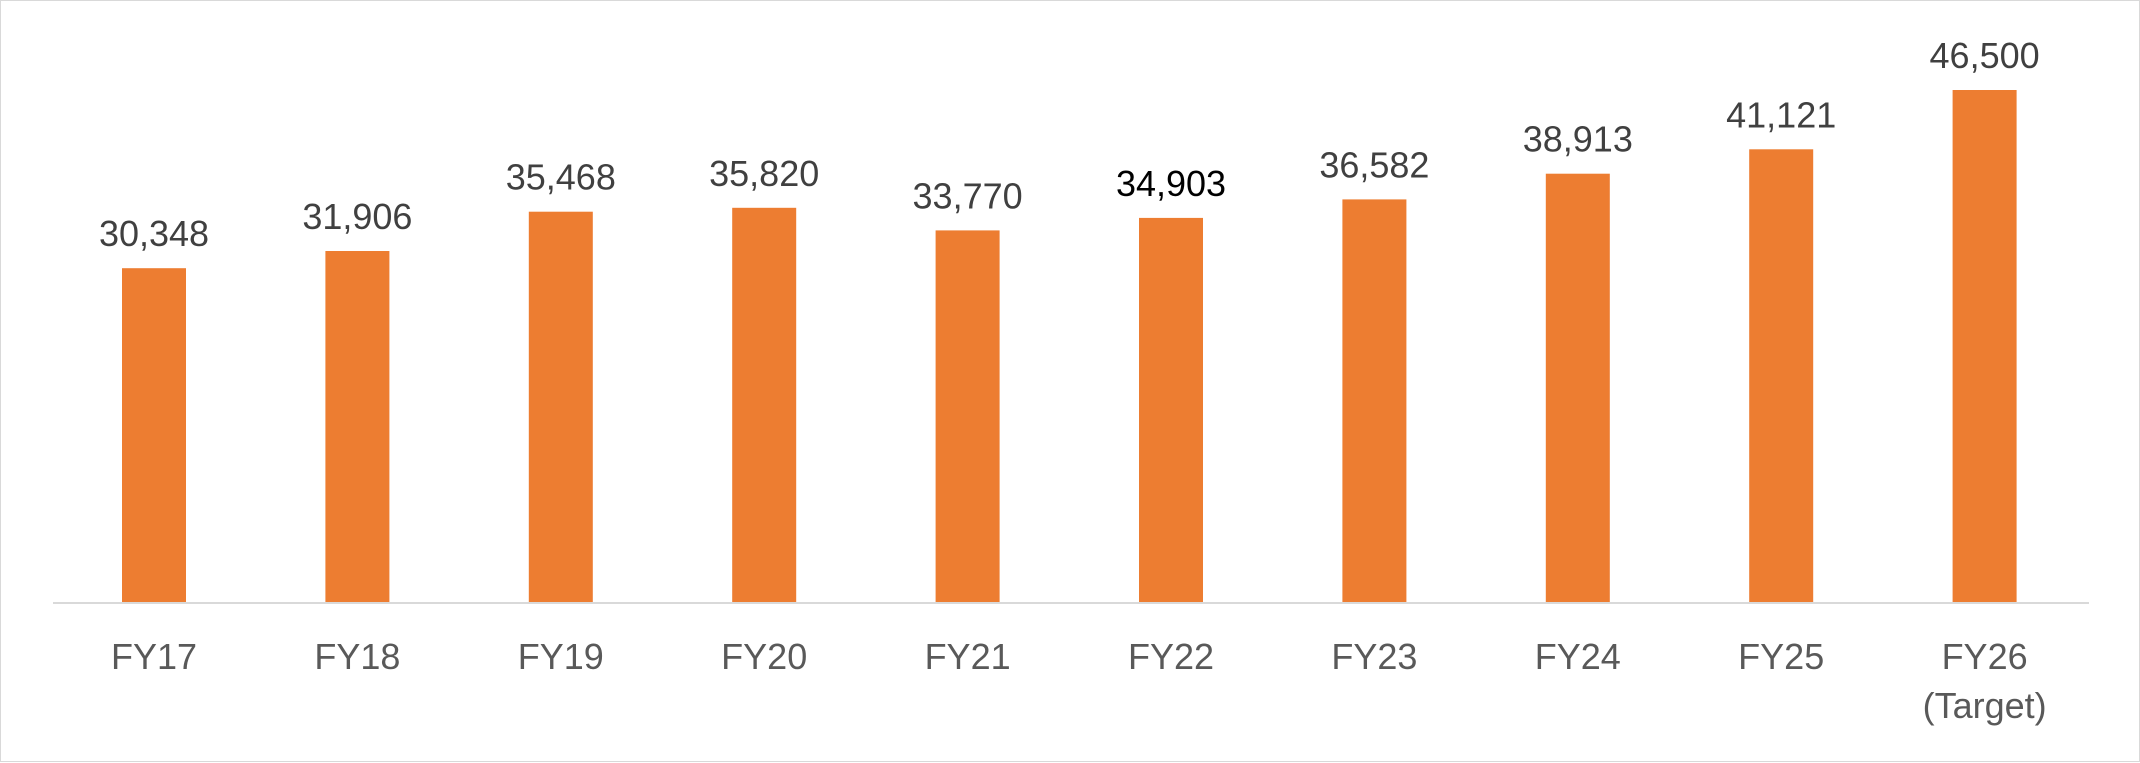 The width and height of the screenshot is (2140, 763). I want to click on value-label-0: 30,348, so click(154, 233).